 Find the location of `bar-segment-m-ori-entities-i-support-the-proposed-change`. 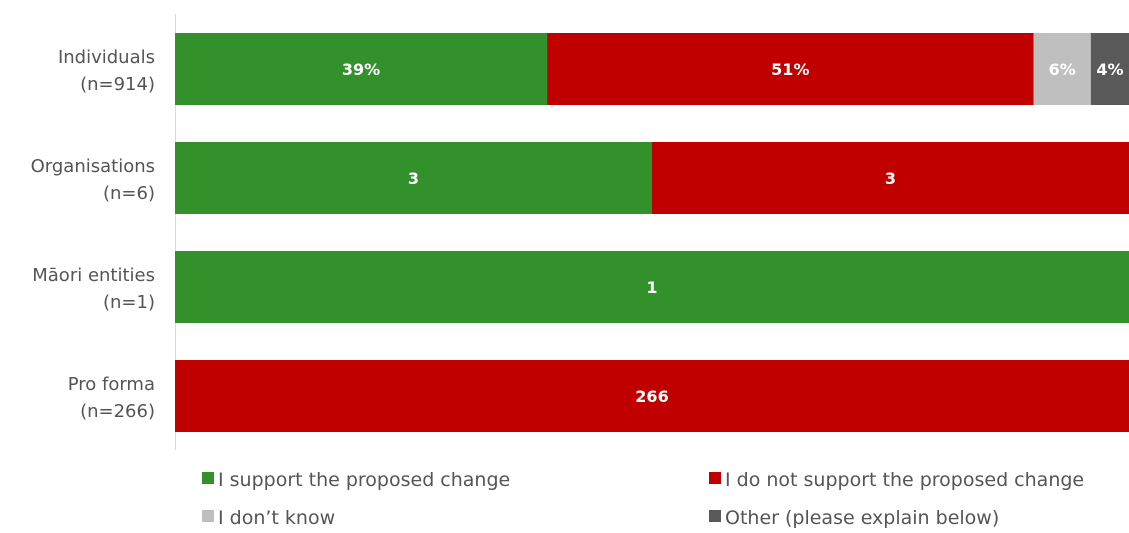

bar-segment-m-ori-entities-i-support-the-proposed-change is located at coordinates (652, 287).